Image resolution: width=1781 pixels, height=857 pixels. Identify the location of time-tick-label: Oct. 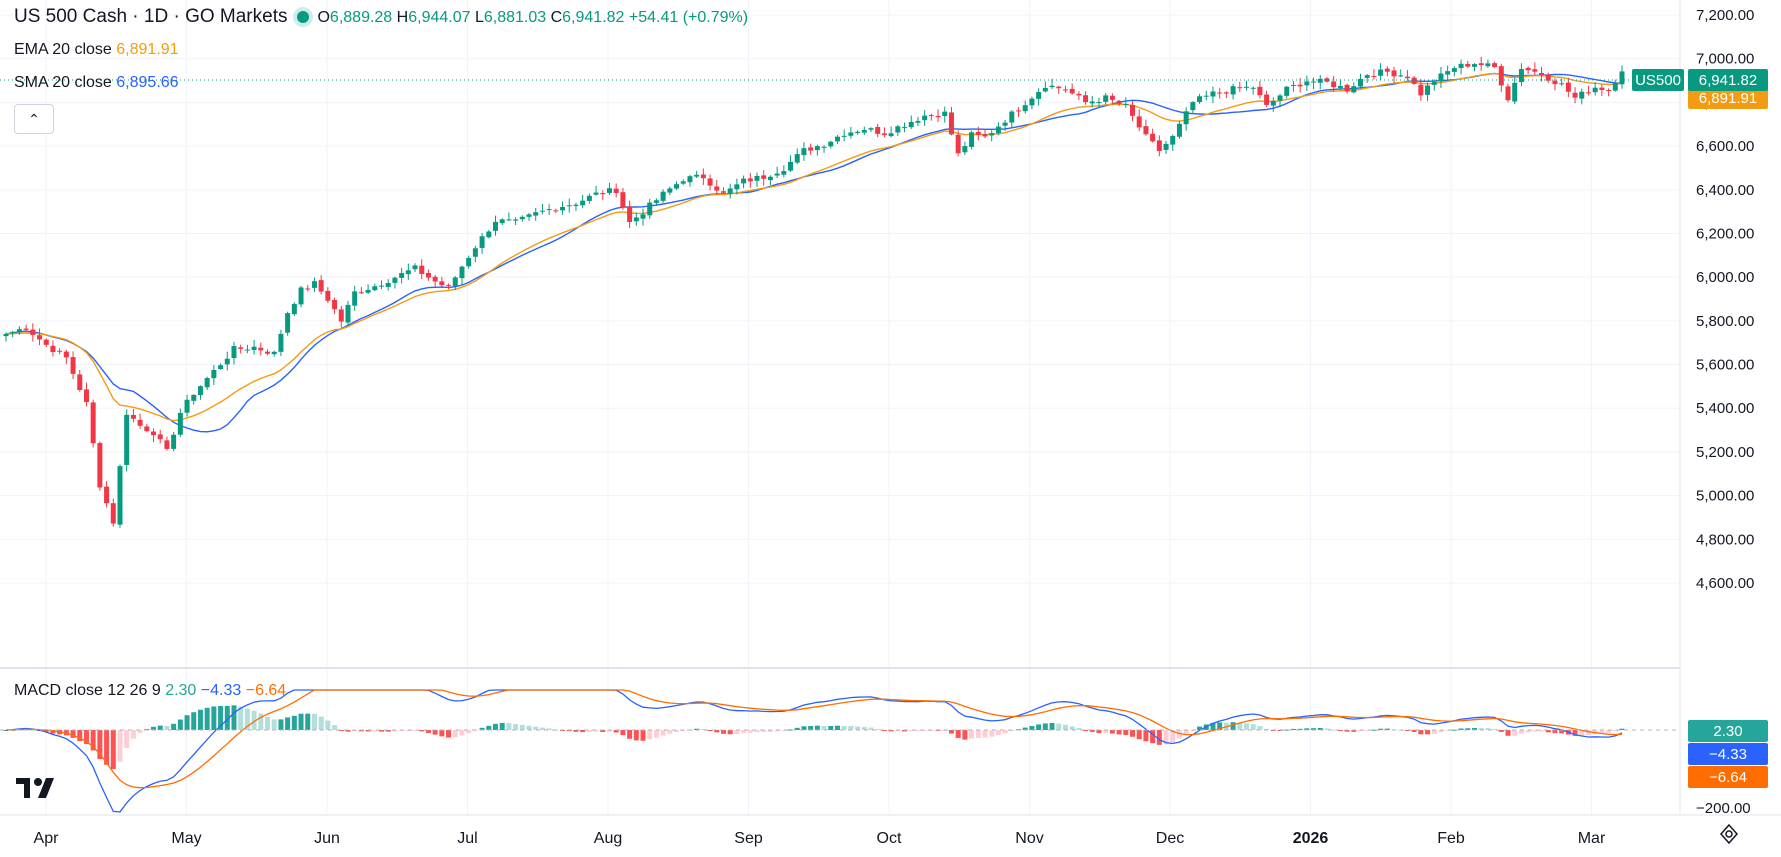
(889, 838).